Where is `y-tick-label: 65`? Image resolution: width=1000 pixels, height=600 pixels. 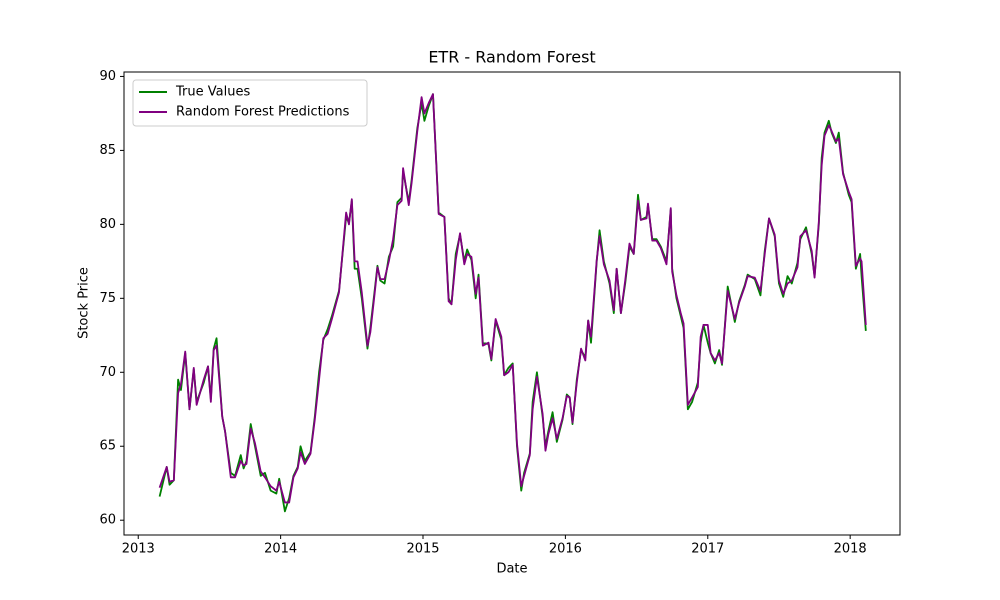
y-tick-label: 65 is located at coordinates (107, 446).